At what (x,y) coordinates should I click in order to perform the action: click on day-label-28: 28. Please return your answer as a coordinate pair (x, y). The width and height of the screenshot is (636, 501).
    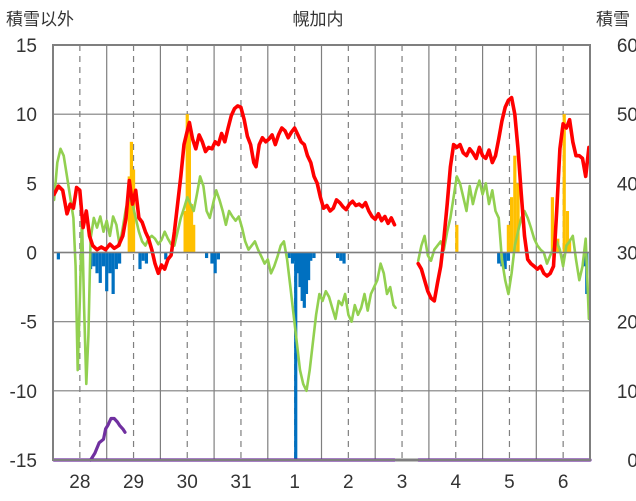
    Looking at the image, I should click on (79, 482).